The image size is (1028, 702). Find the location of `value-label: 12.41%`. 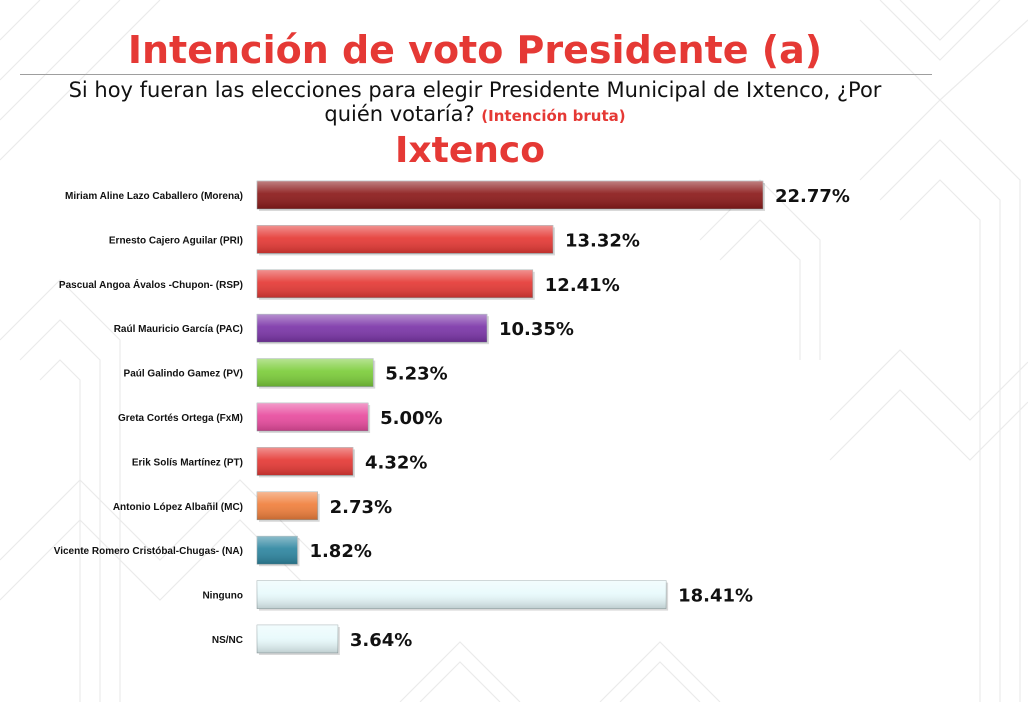

value-label: 12.41% is located at coordinates (582, 285).